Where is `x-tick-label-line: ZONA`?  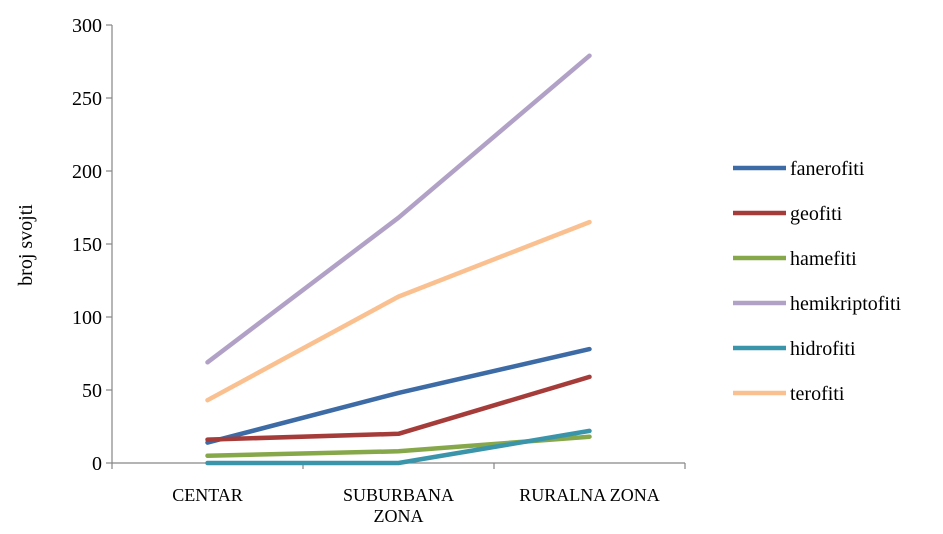 x-tick-label-line: ZONA is located at coordinates (399, 516).